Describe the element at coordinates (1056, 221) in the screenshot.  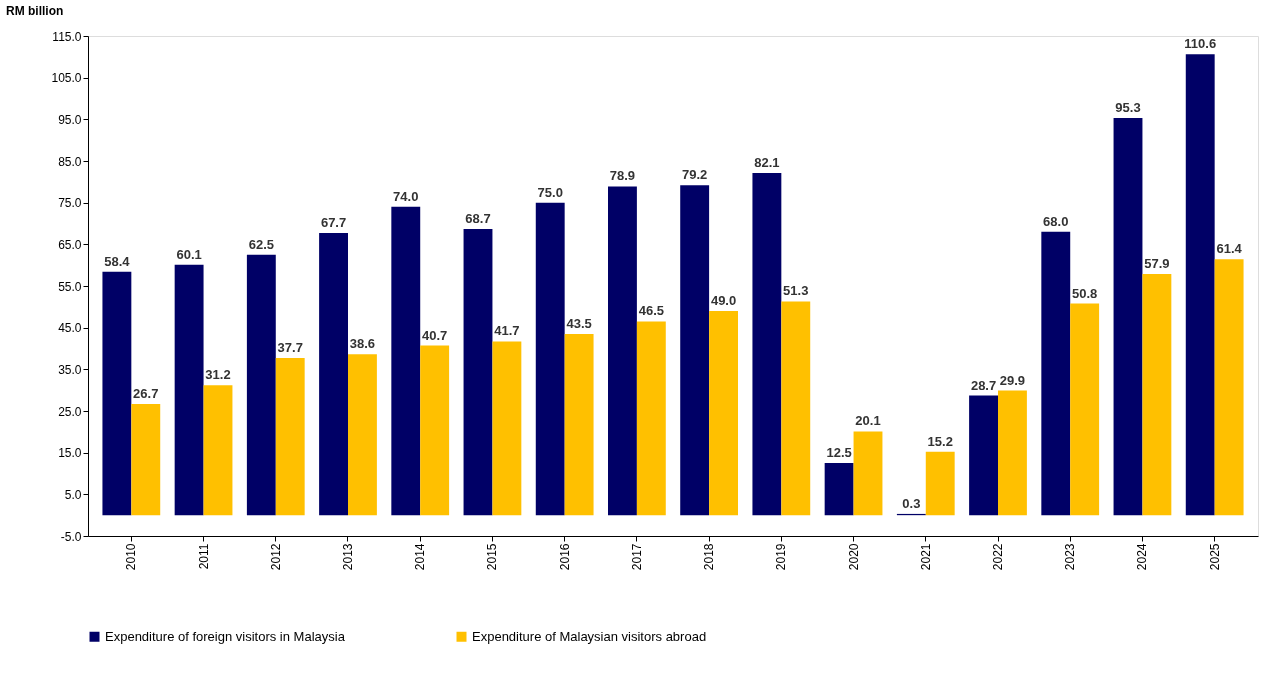
I see `data-label: 68.0` at that location.